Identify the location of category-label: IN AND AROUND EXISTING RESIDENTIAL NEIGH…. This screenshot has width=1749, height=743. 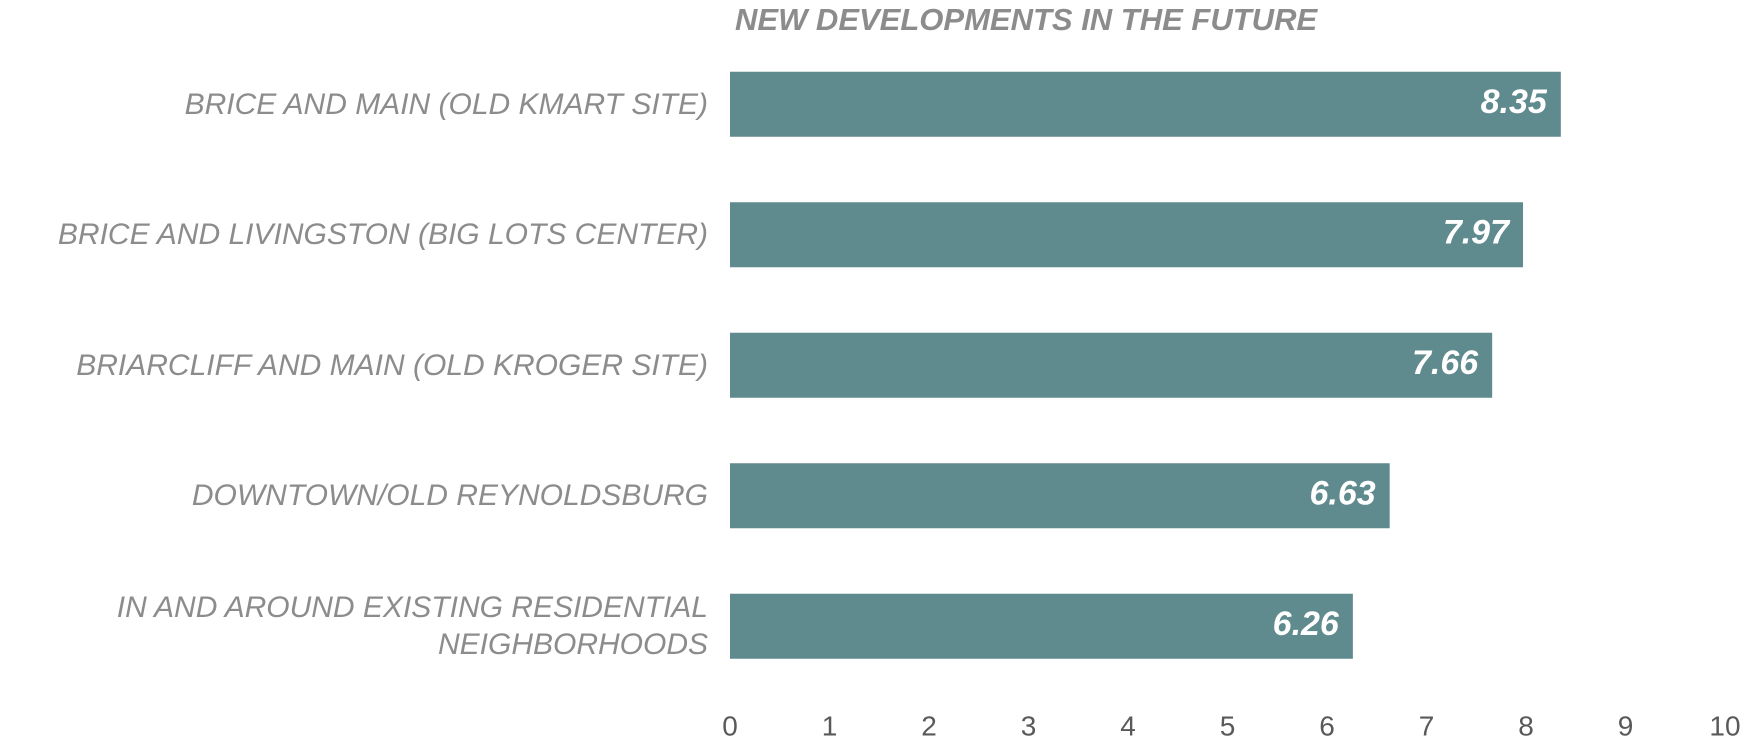
(412, 626).